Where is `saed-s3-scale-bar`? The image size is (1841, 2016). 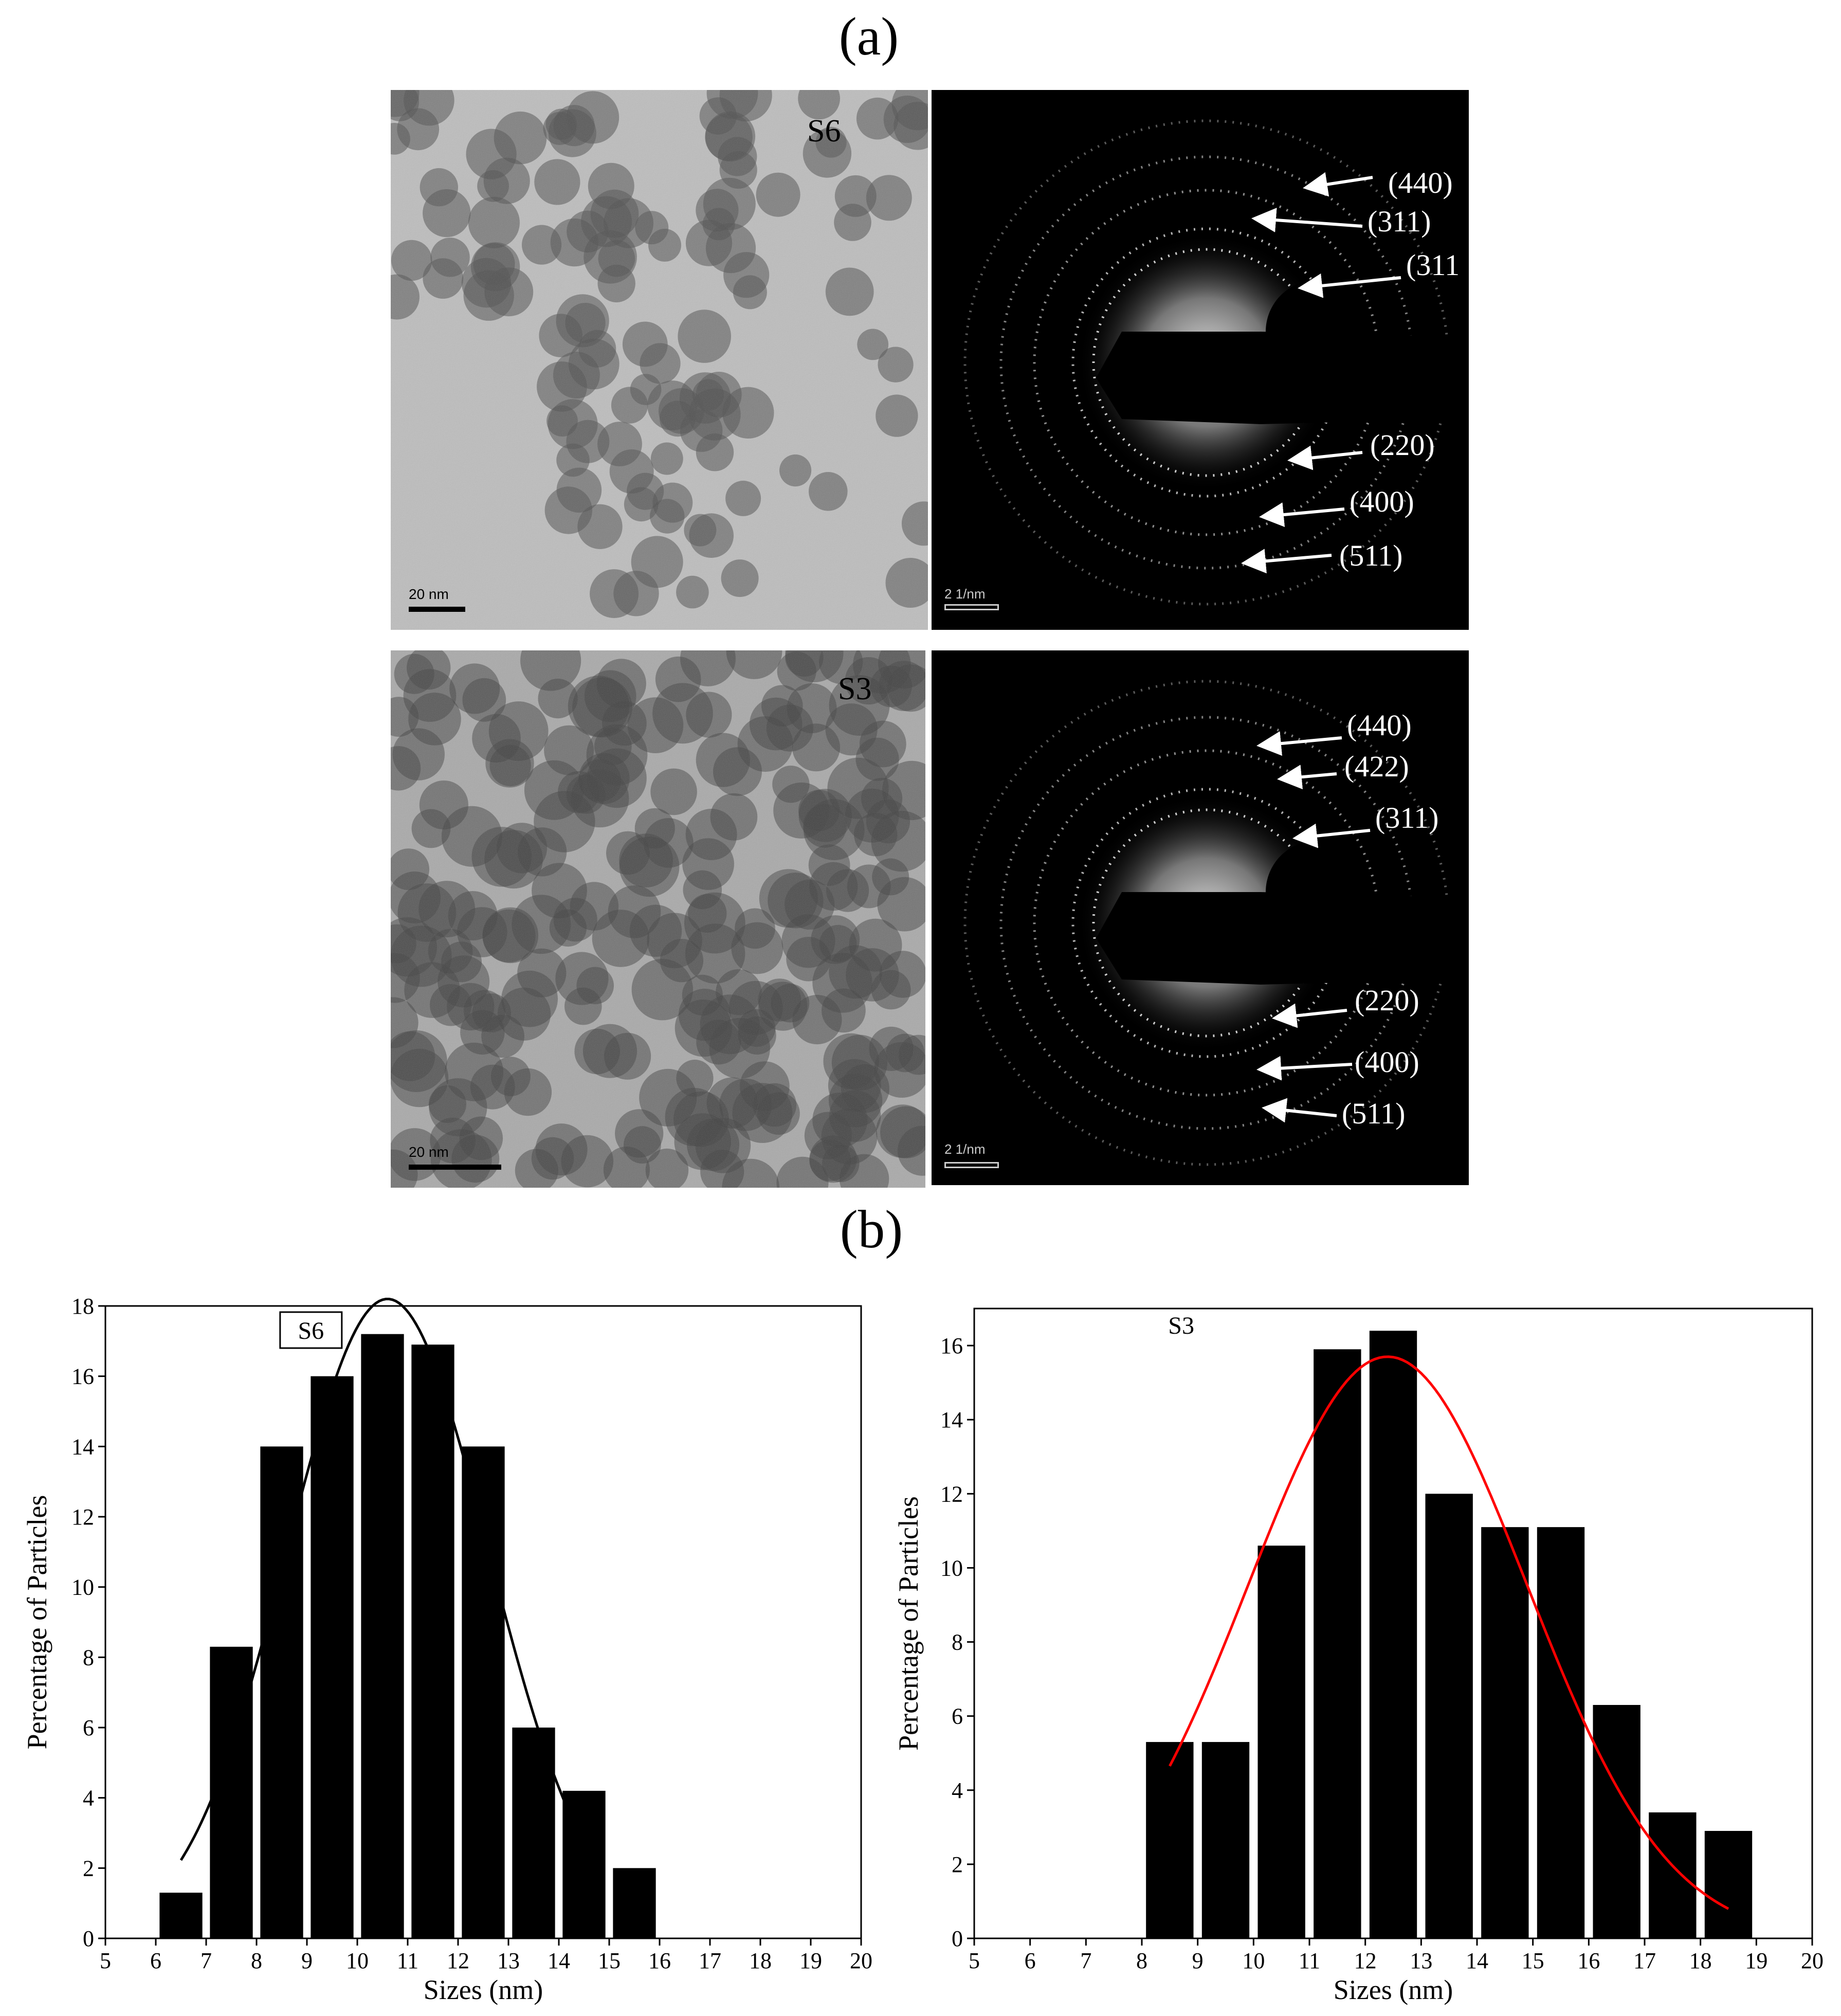 saed-s3-scale-bar is located at coordinates (971, 1165).